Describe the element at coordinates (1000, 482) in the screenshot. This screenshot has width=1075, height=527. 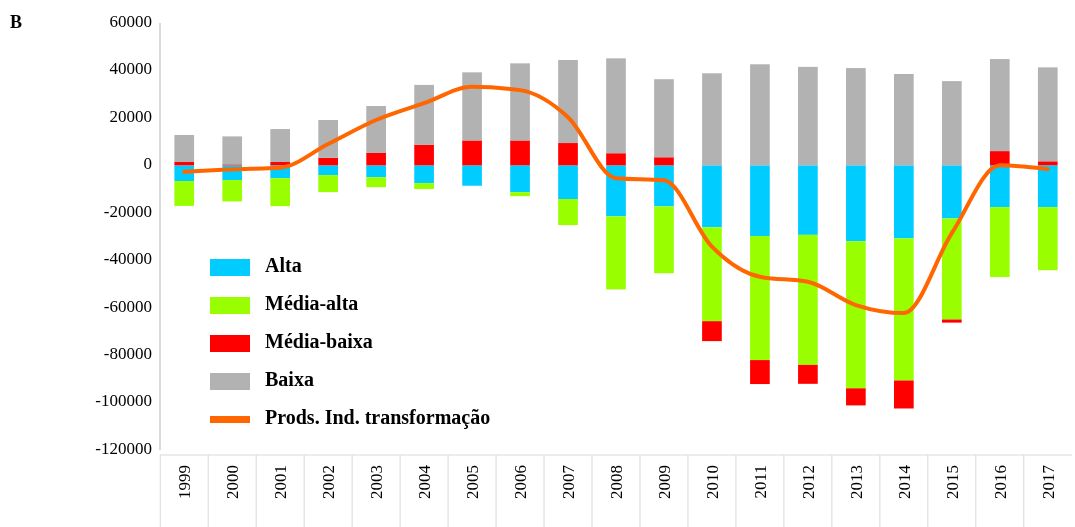
I see `x-tick-label: 2016` at that location.